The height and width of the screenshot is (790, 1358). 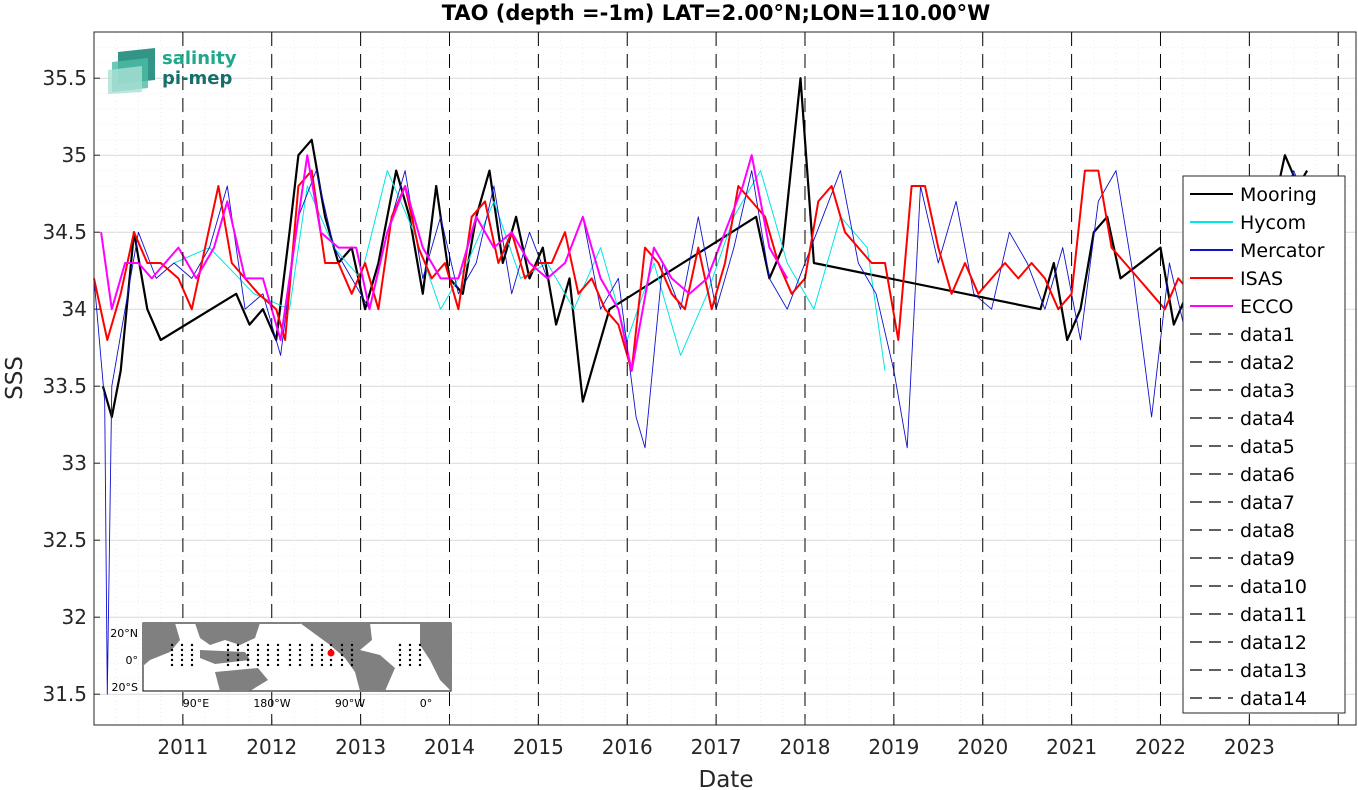 I want to click on x-axis-label: Date, so click(x=726, y=778).